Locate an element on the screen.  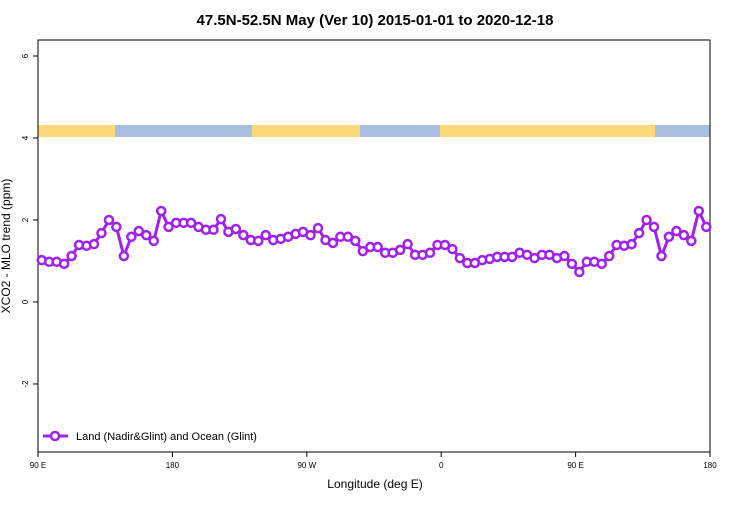
y-axis-label: XCO2 - MLO trend (ppm) is located at coordinates (6, 246).